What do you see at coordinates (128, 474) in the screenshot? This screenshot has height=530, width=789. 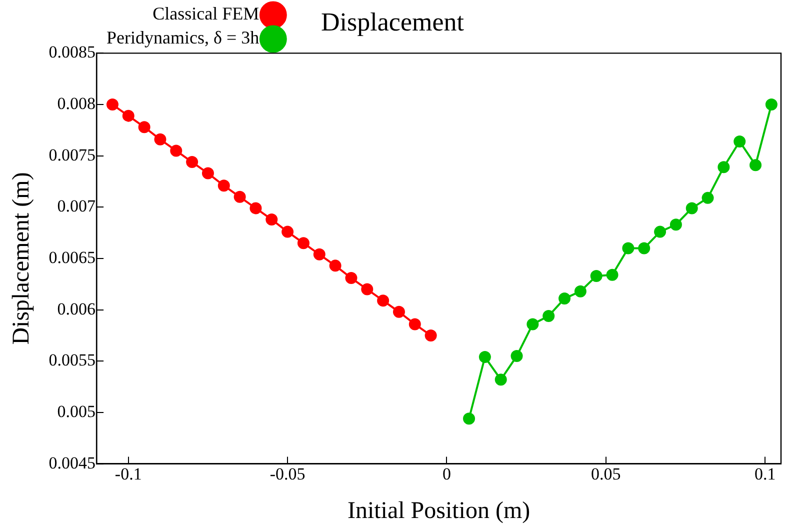 I see `x-tick-label: -0.1` at bounding box center [128, 474].